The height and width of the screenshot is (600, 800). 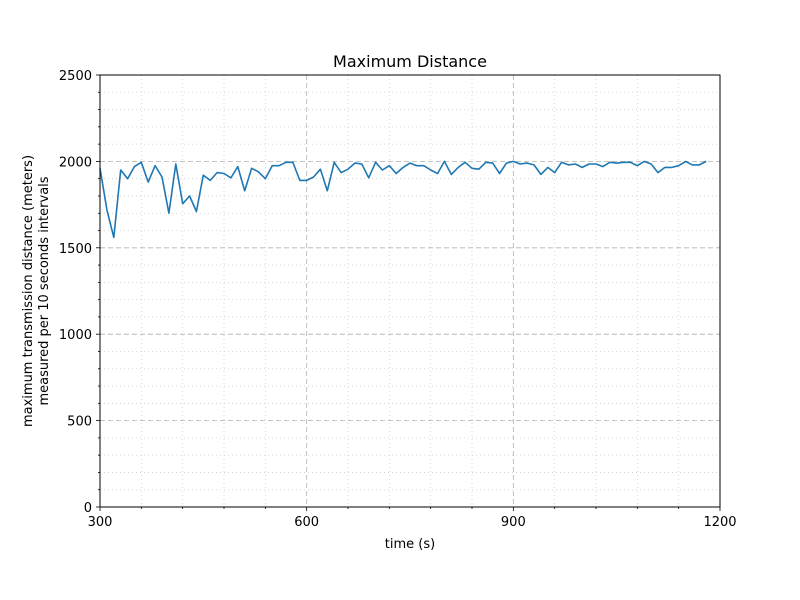 I want to click on series-line, so click(x=403, y=199).